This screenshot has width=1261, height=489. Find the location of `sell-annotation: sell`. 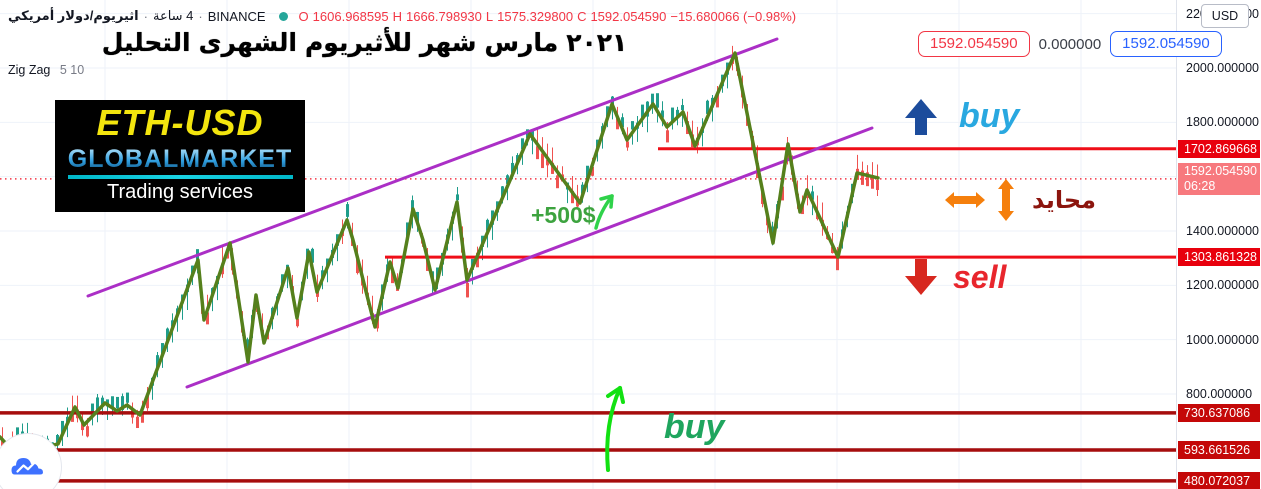

sell-annotation: sell is located at coordinates (954, 277).